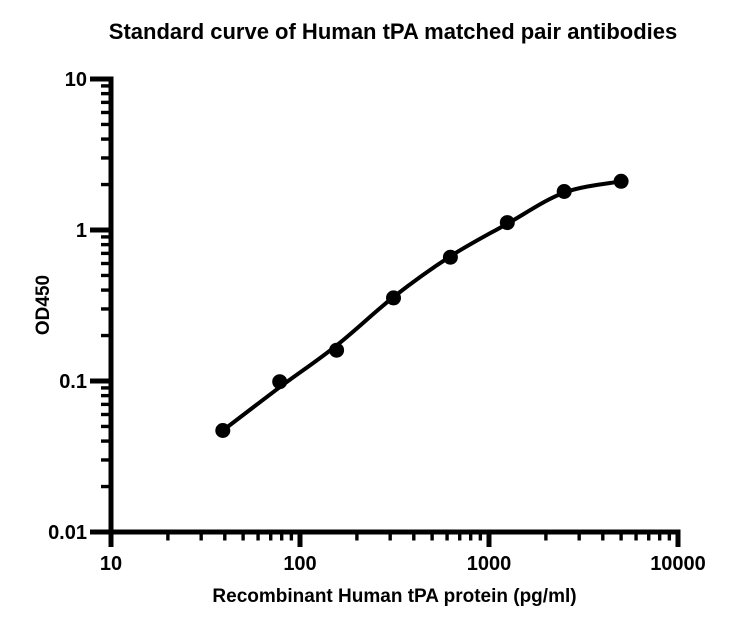 The image size is (746, 630). What do you see at coordinates (76, 80) in the screenshot?
I see `y-tick-label: 10` at bounding box center [76, 80].